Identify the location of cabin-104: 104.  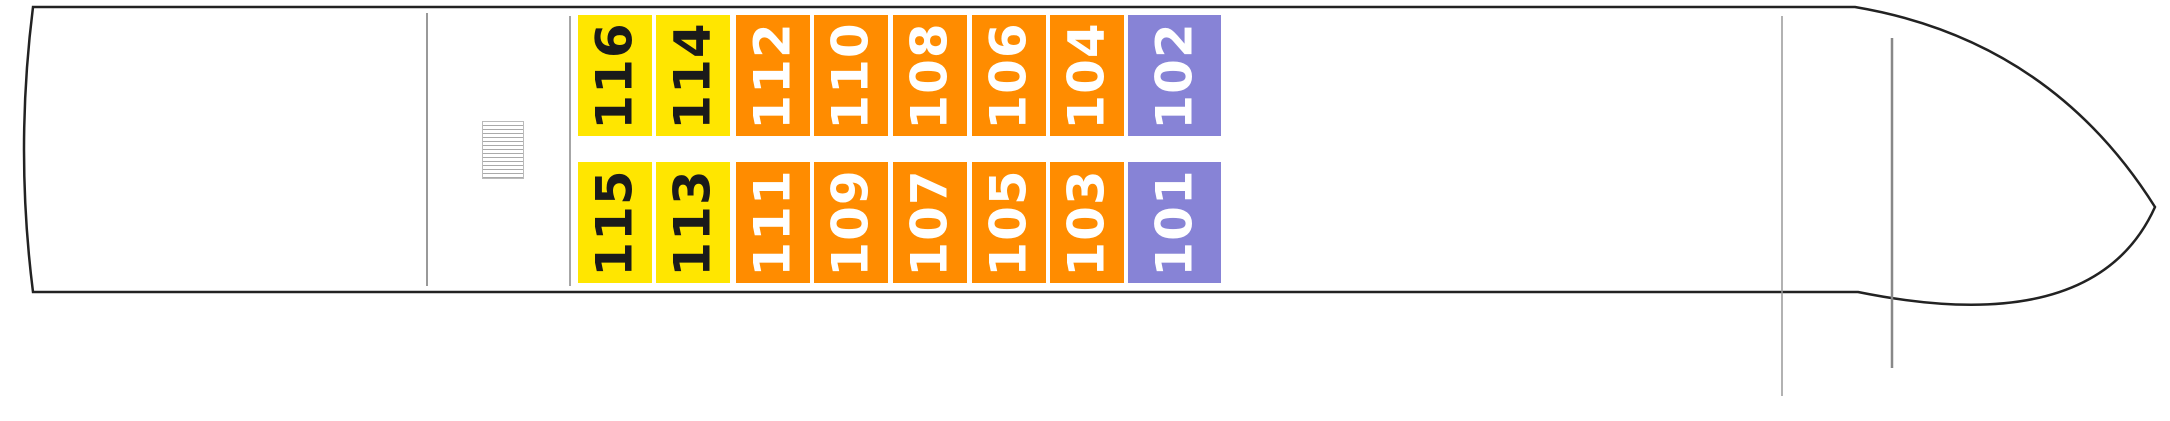
(1087, 75).